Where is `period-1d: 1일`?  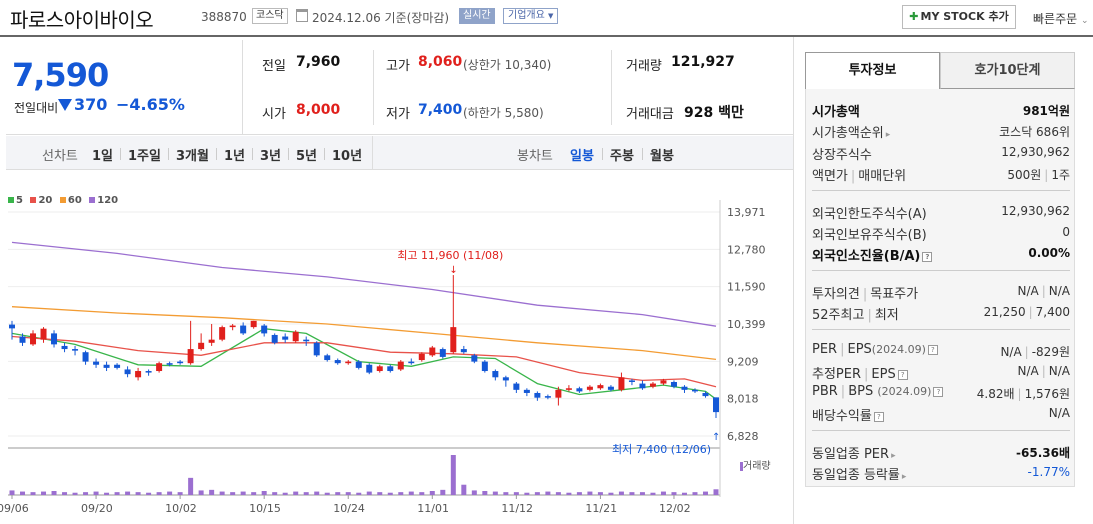 period-1d: 1일 is located at coordinates (103, 156).